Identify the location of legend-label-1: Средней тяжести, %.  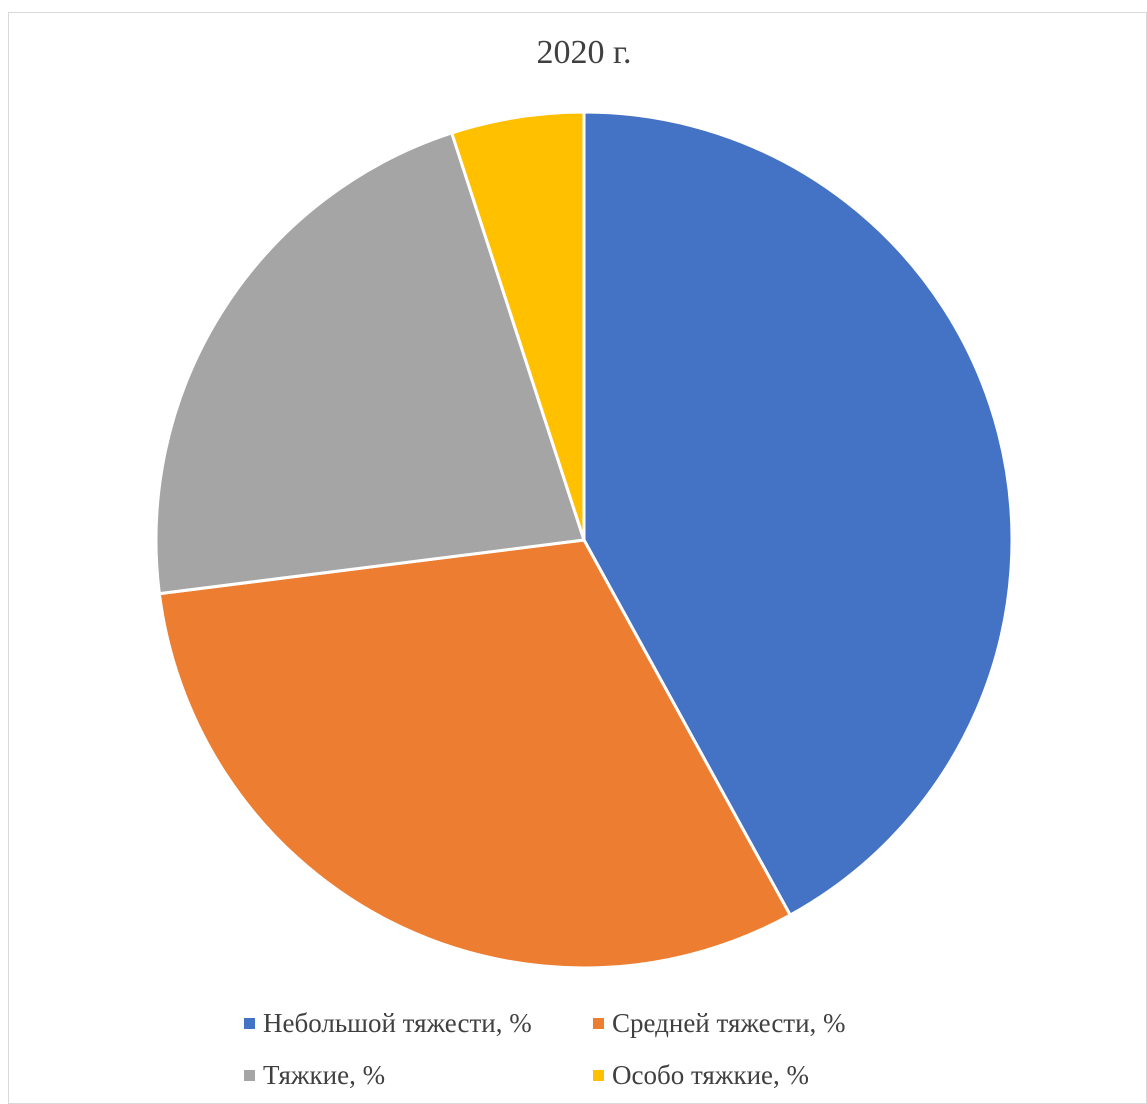
(729, 1023).